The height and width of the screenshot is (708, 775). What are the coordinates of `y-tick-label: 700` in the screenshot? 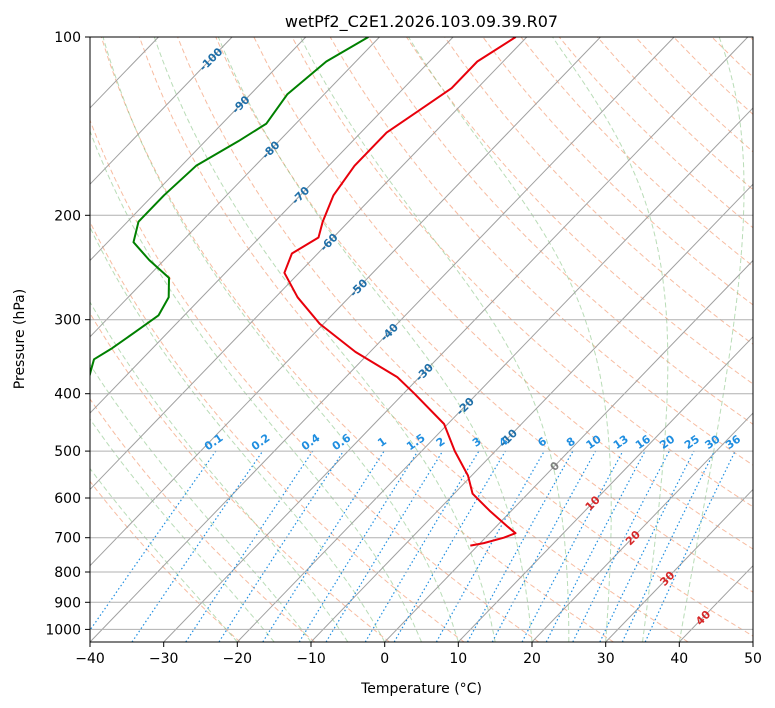 It's located at (67, 539).